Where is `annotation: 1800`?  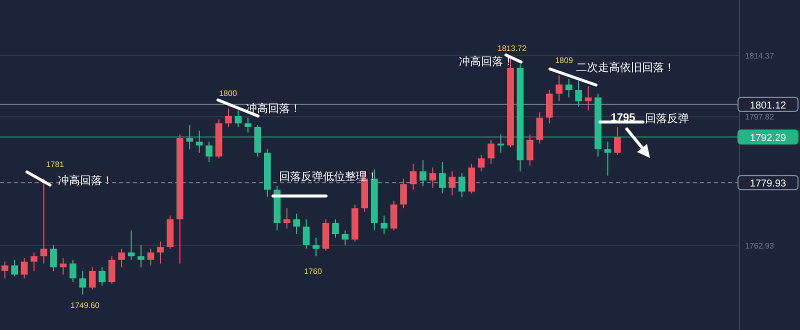
annotation: 1800 is located at coordinates (228, 93).